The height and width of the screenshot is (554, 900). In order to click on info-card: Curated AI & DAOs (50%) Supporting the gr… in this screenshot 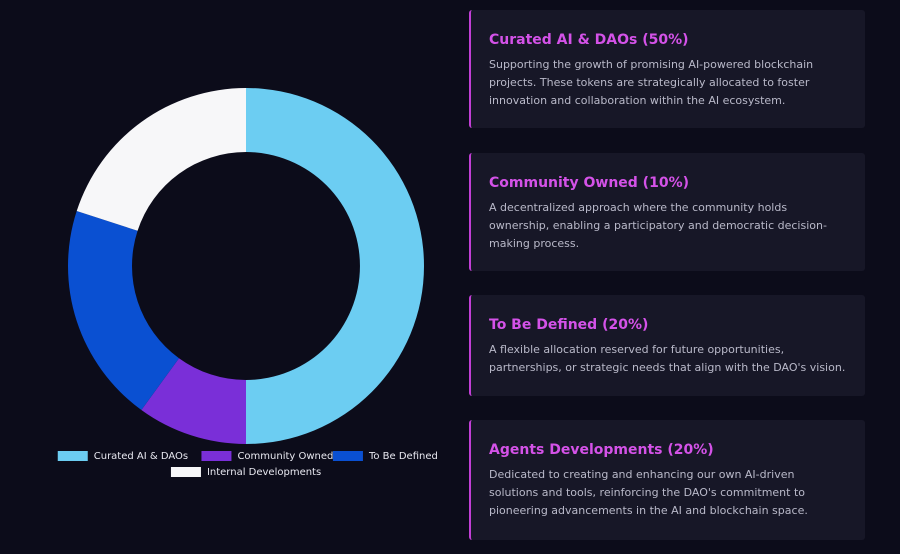, I will do `click(667, 69)`.